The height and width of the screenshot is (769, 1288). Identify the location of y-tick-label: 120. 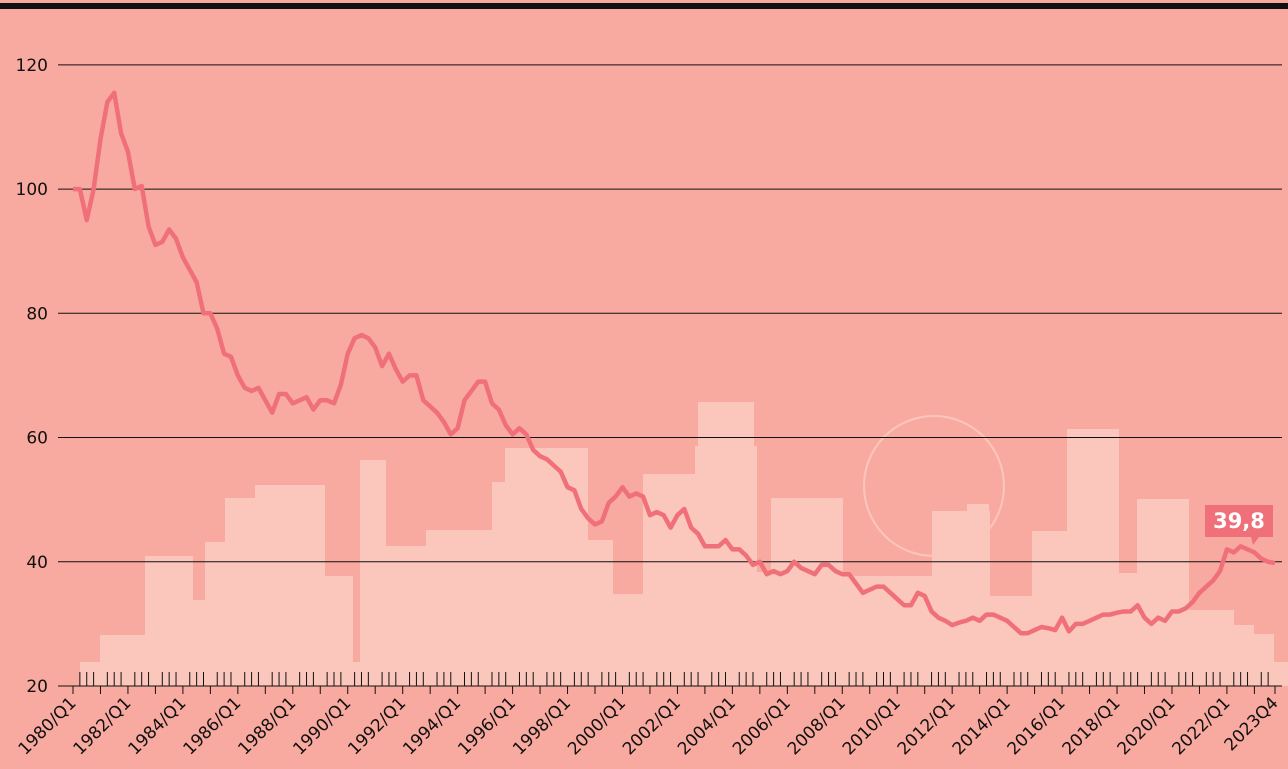
(32, 66).